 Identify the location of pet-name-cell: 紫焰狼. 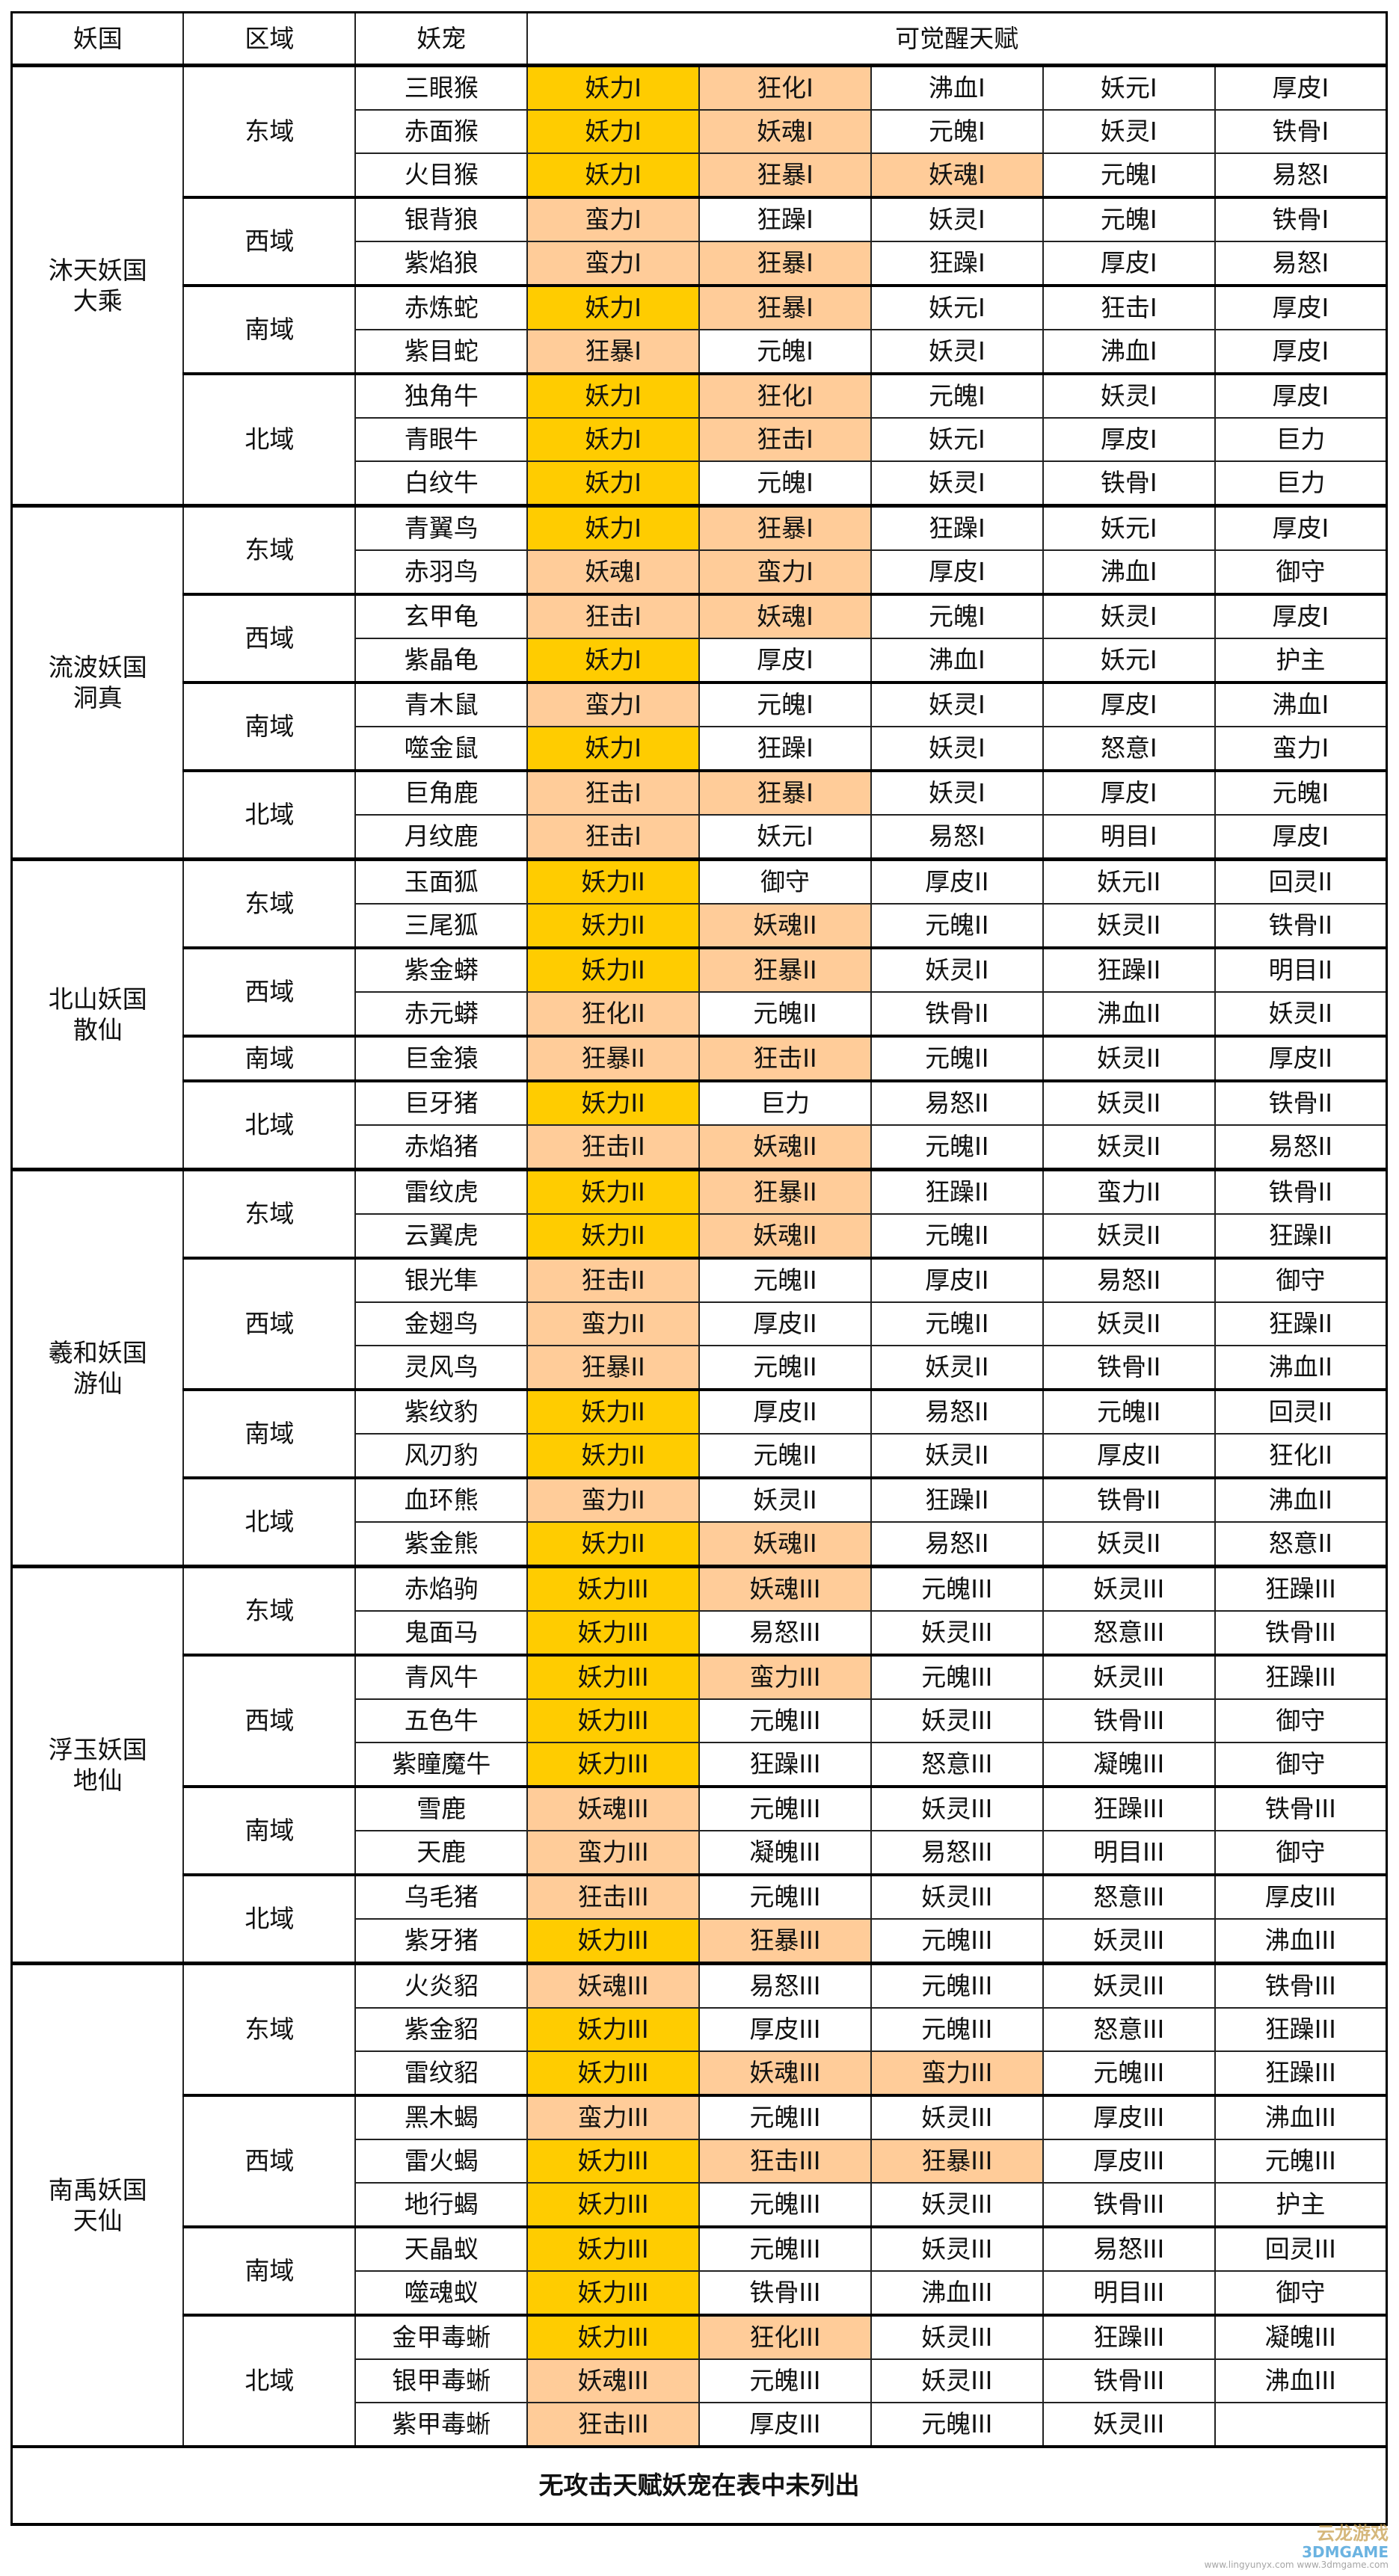
(442, 263).